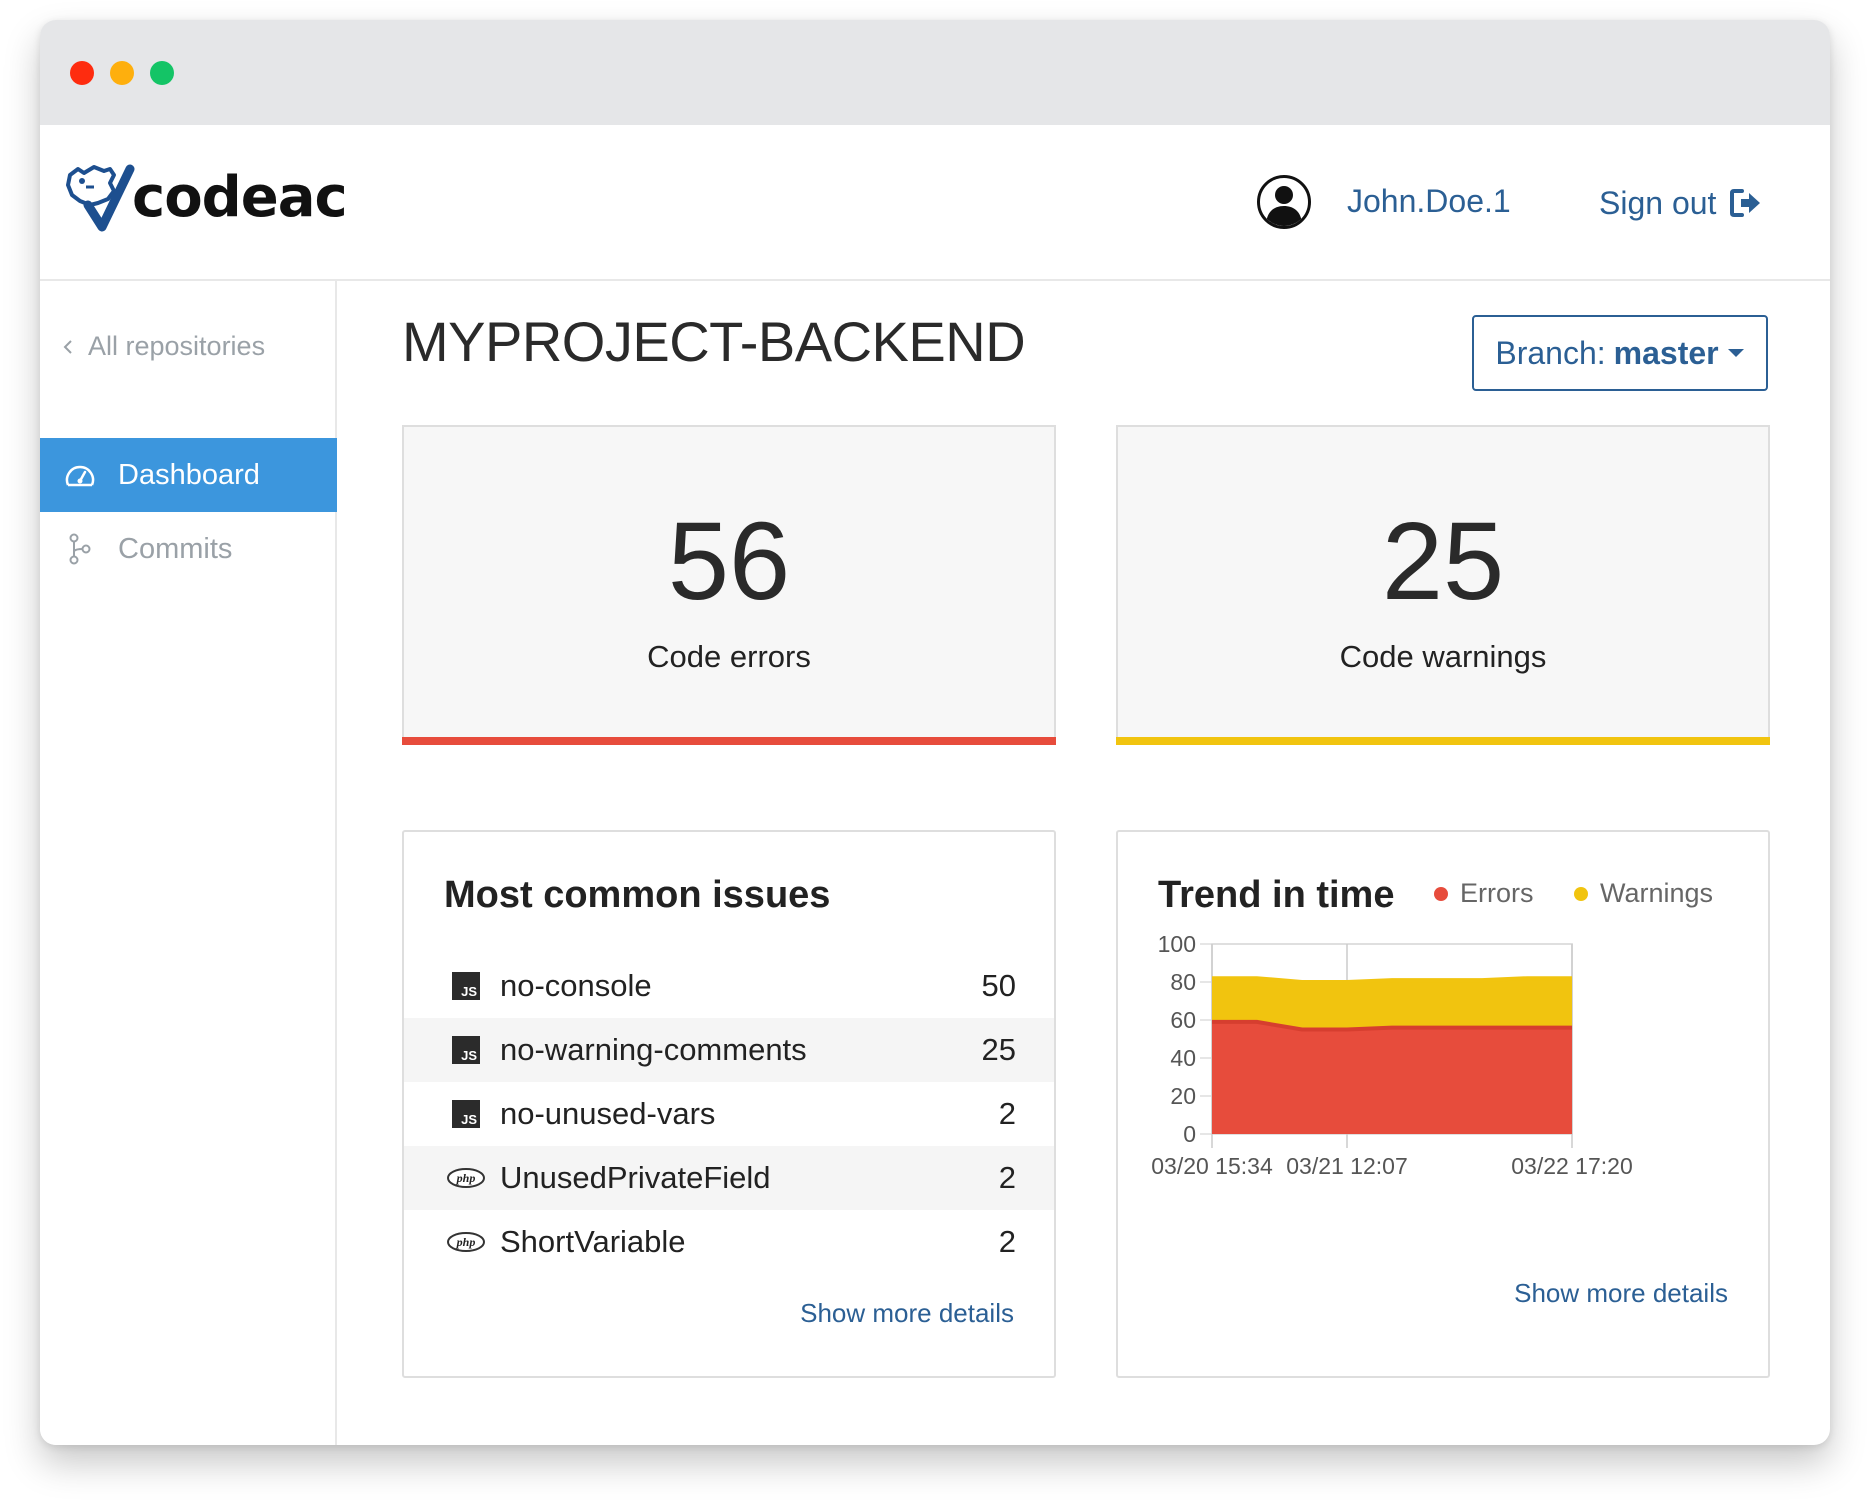 This screenshot has height=1506, width=1869. I want to click on chevron-left-icon, so click(67, 346).